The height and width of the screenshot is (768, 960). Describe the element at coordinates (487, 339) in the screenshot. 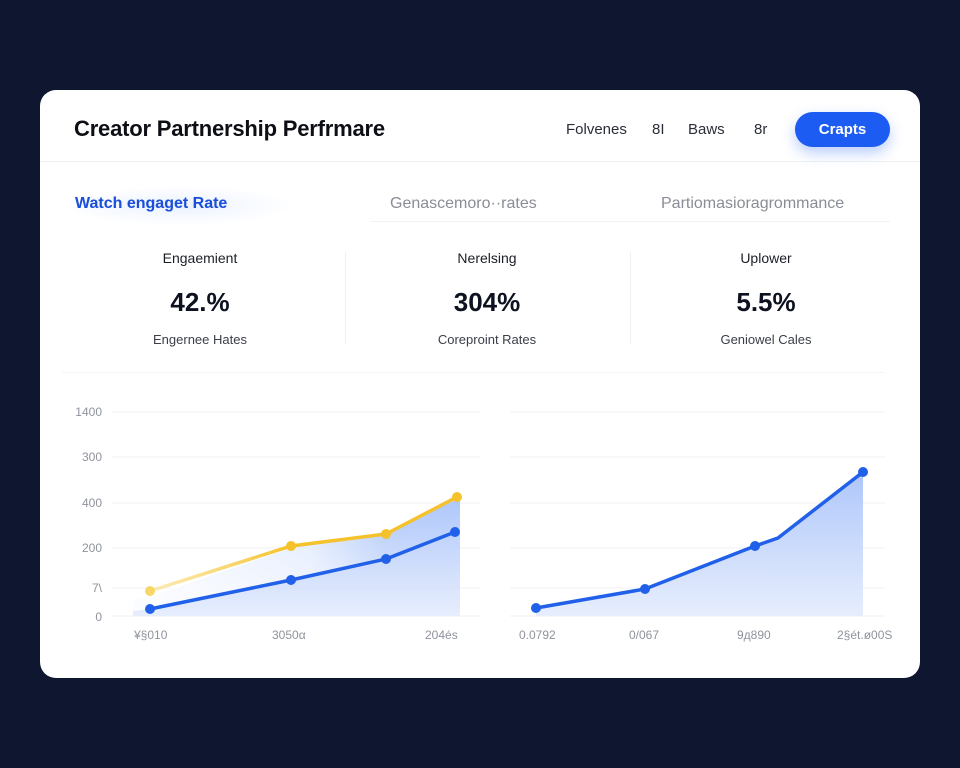

I see `stat-sublabel: Coreproint Rates` at that location.